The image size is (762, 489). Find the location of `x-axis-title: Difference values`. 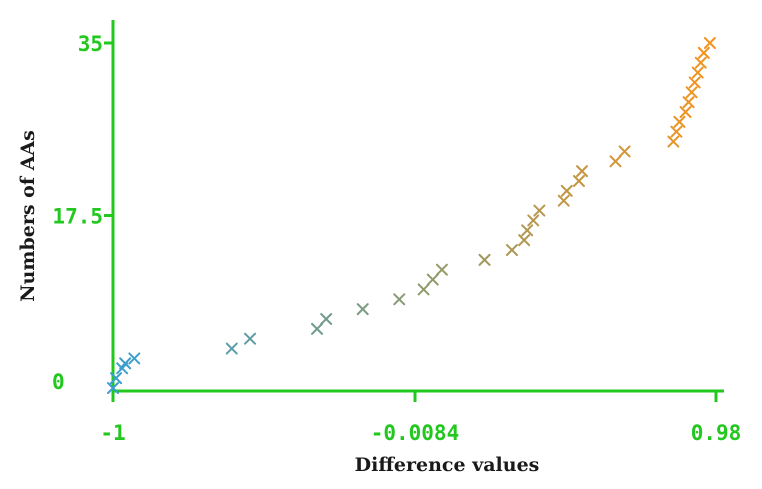

x-axis-title: Difference values is located at coordinates (447, 465).